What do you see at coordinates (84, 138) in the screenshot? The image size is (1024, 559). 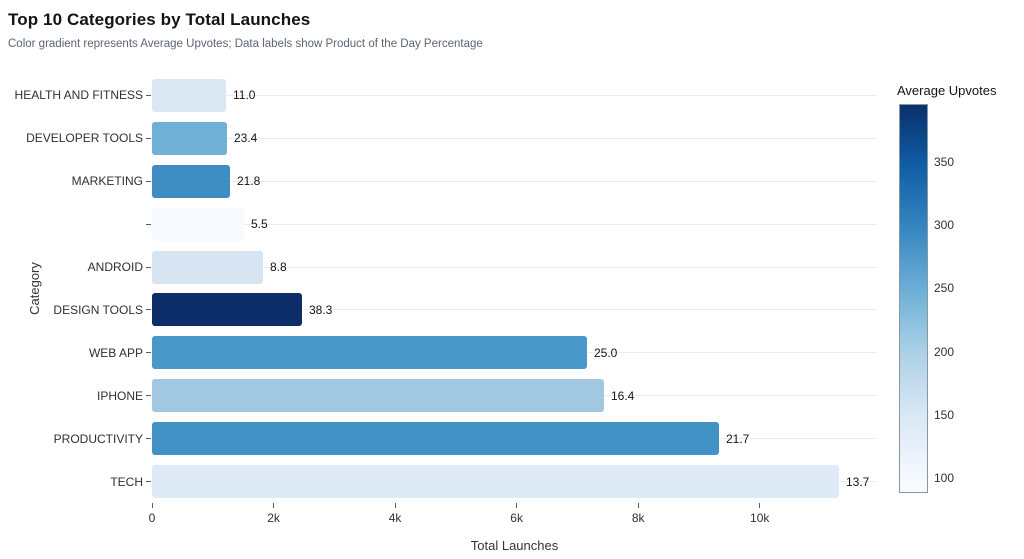 I see `y-category-label-developer-tools: DEVELOPER TOOLS` at bounding box center [84, 138].